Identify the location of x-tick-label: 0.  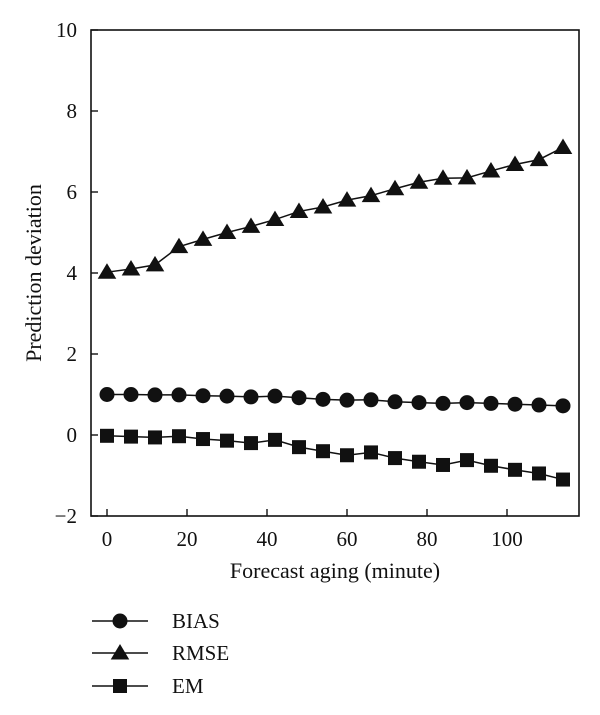
(107, 539).